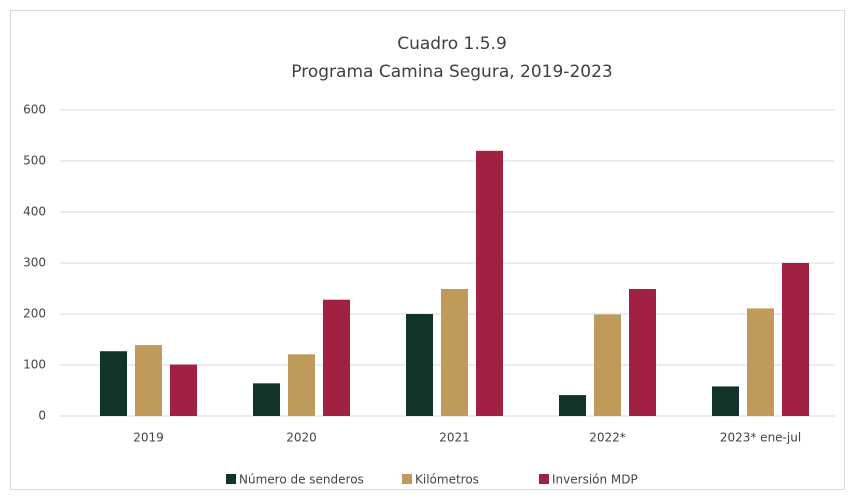 This screenshot has width=854, height=500. Describe the element at coordinates (301, 438) in the screenshot. I see `x-tick-label: 2020` at that location.